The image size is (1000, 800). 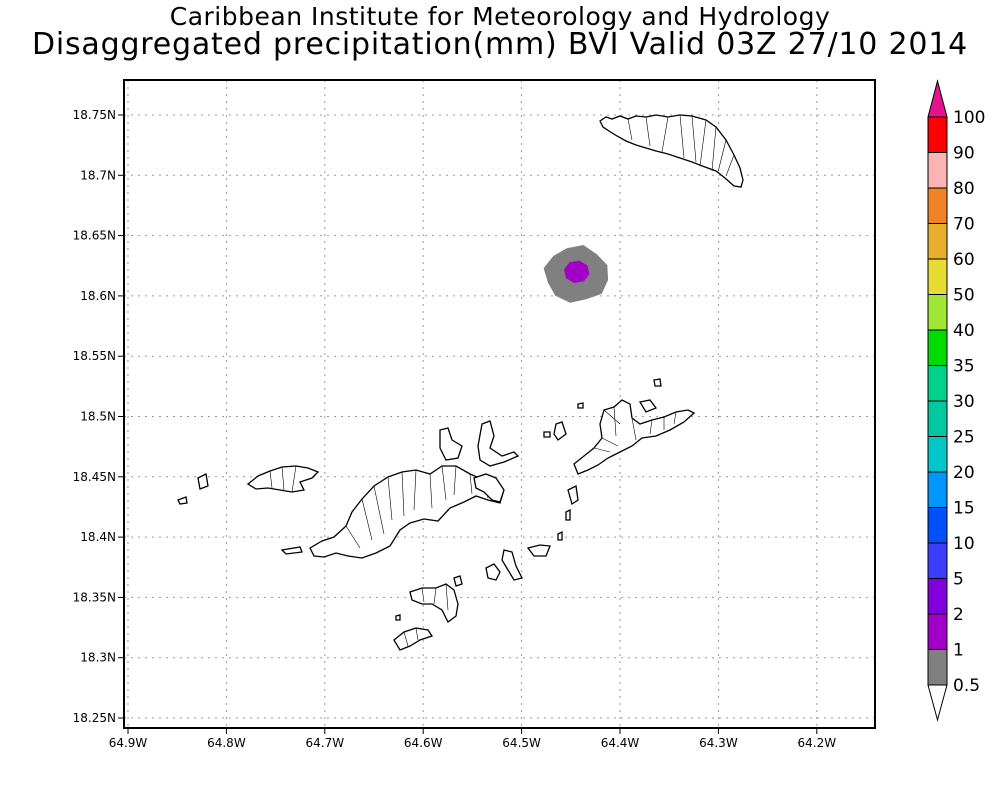 I want to click on islet-salt, so click(x=493, y=572).